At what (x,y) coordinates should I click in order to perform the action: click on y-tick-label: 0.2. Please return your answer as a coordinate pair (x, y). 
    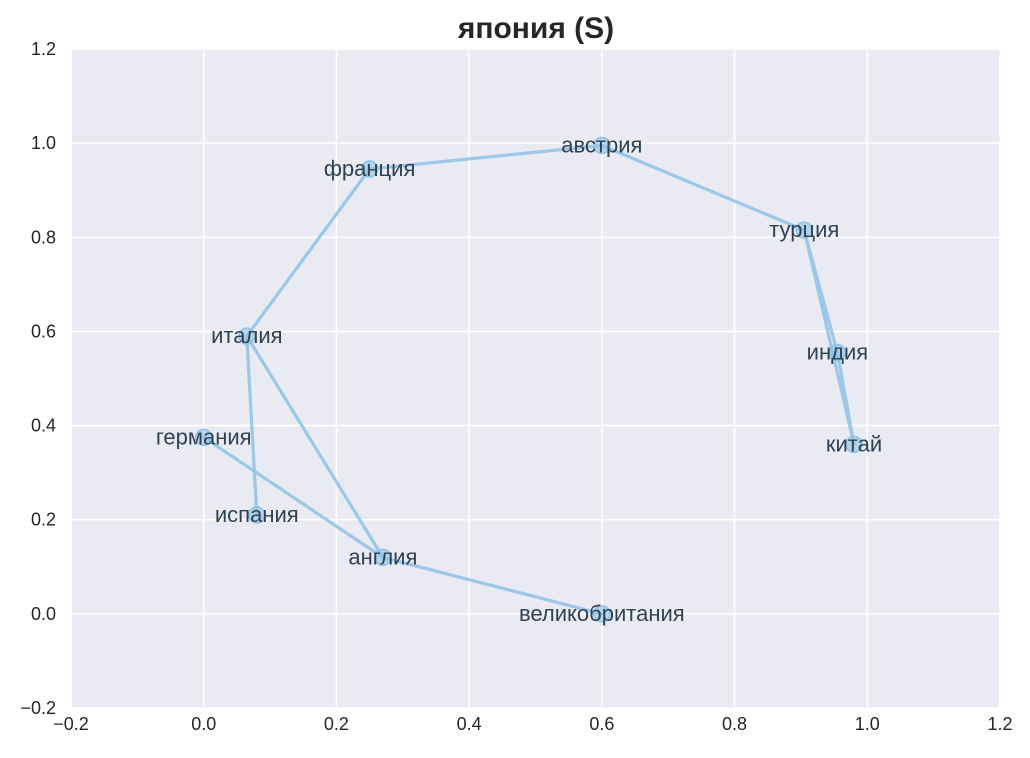
    Looking at the image, I should click on (43, 520).